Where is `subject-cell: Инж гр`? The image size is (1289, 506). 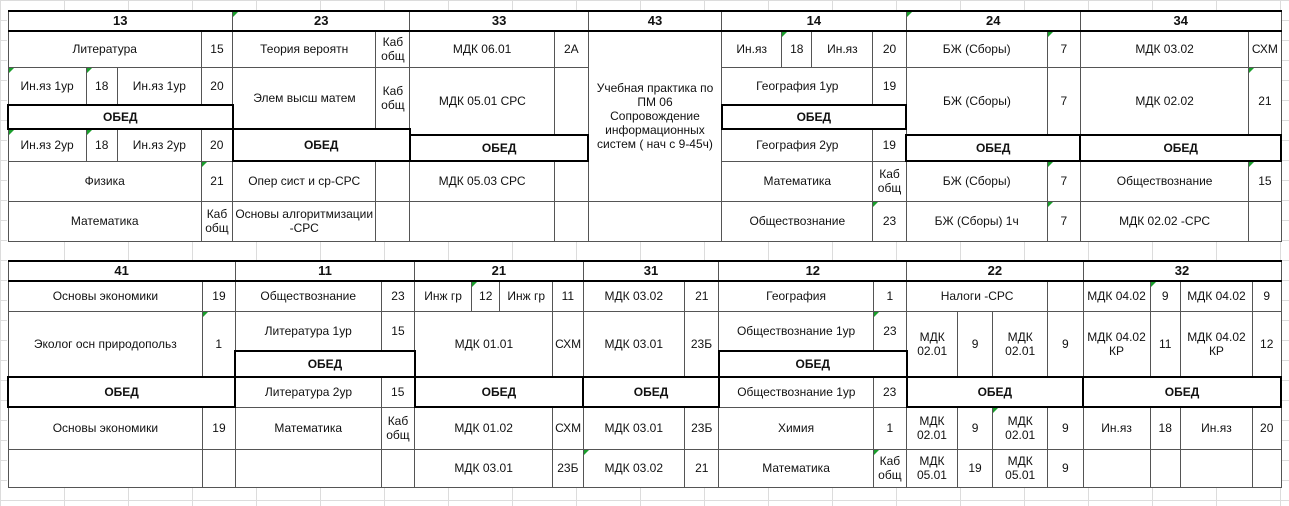
subject-cell: Инж гр is located at coordinates (526, 296).